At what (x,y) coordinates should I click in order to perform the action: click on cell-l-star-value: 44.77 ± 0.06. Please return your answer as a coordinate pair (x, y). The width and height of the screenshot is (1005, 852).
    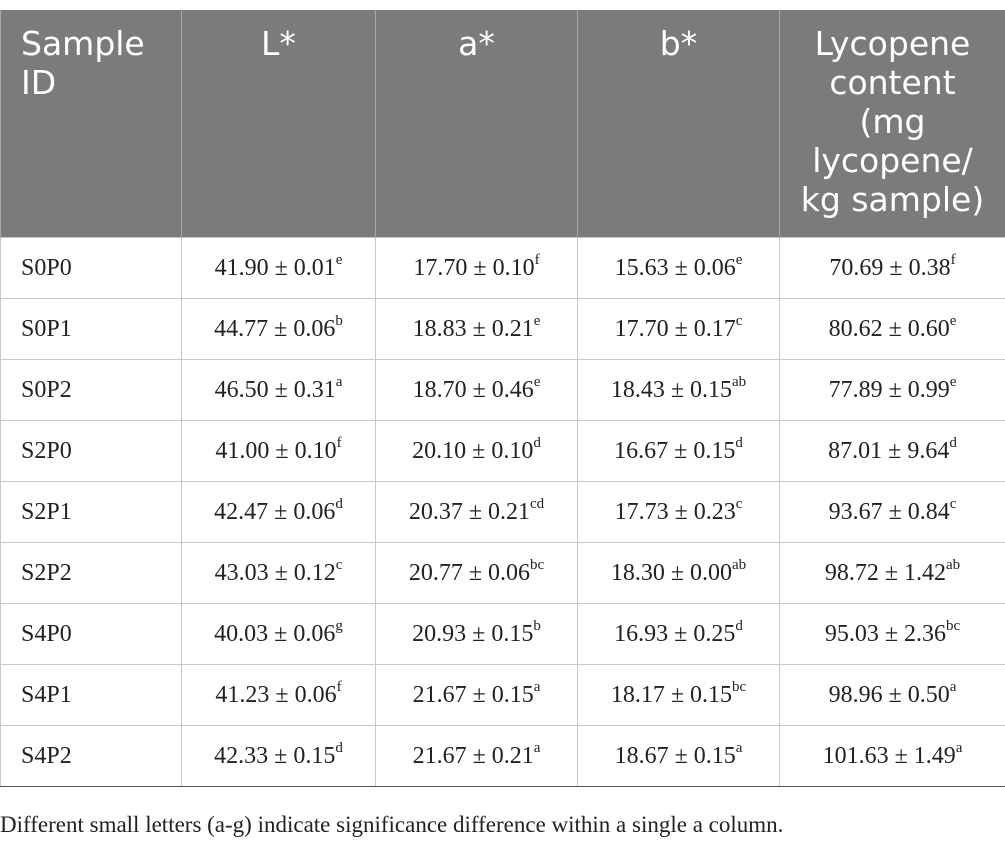
    Looking at the image, I should click on (275, 328).